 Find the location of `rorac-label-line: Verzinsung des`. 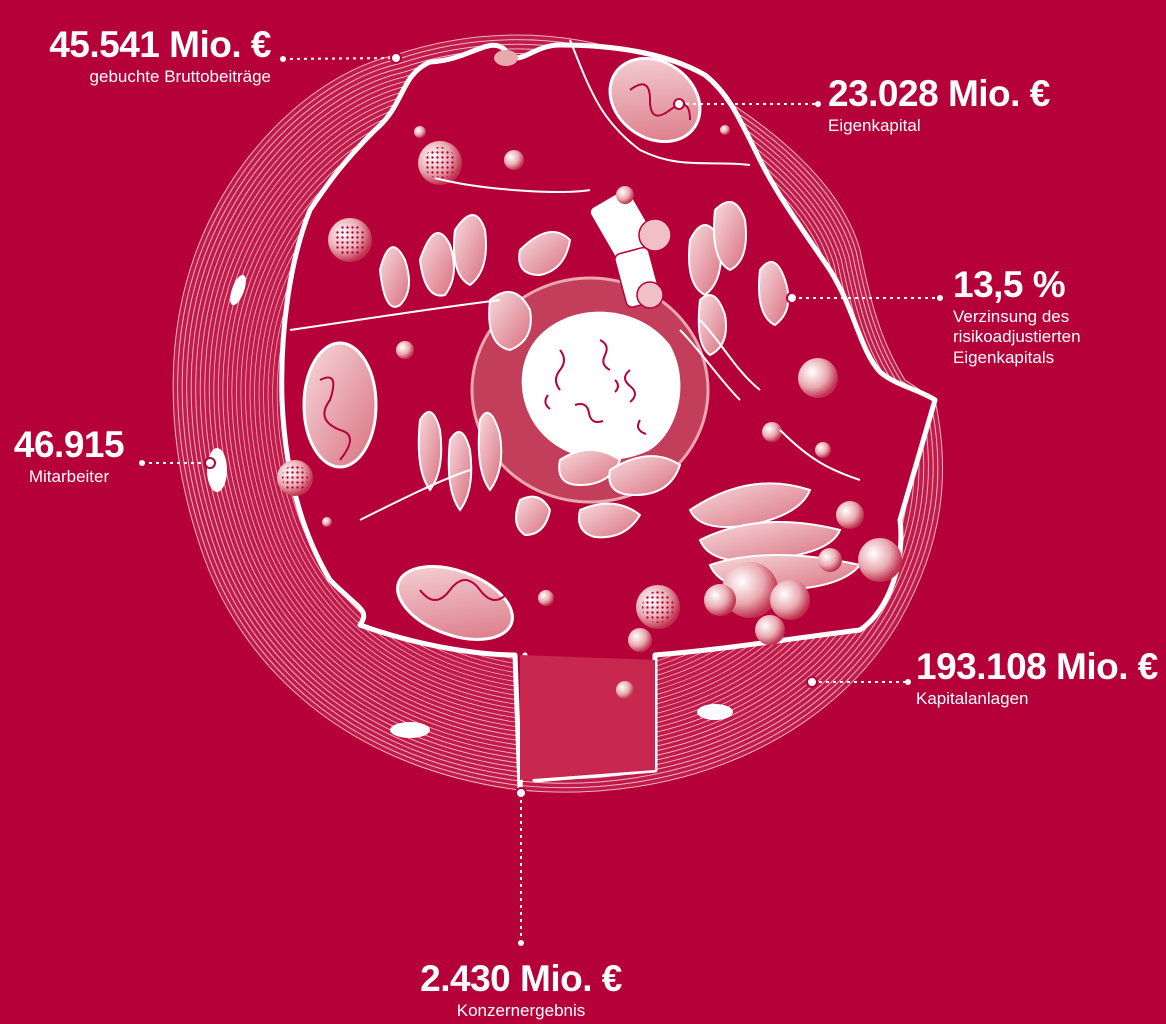

rorac-label-line: Verzinsung des is located at coordinates (1011, 316).